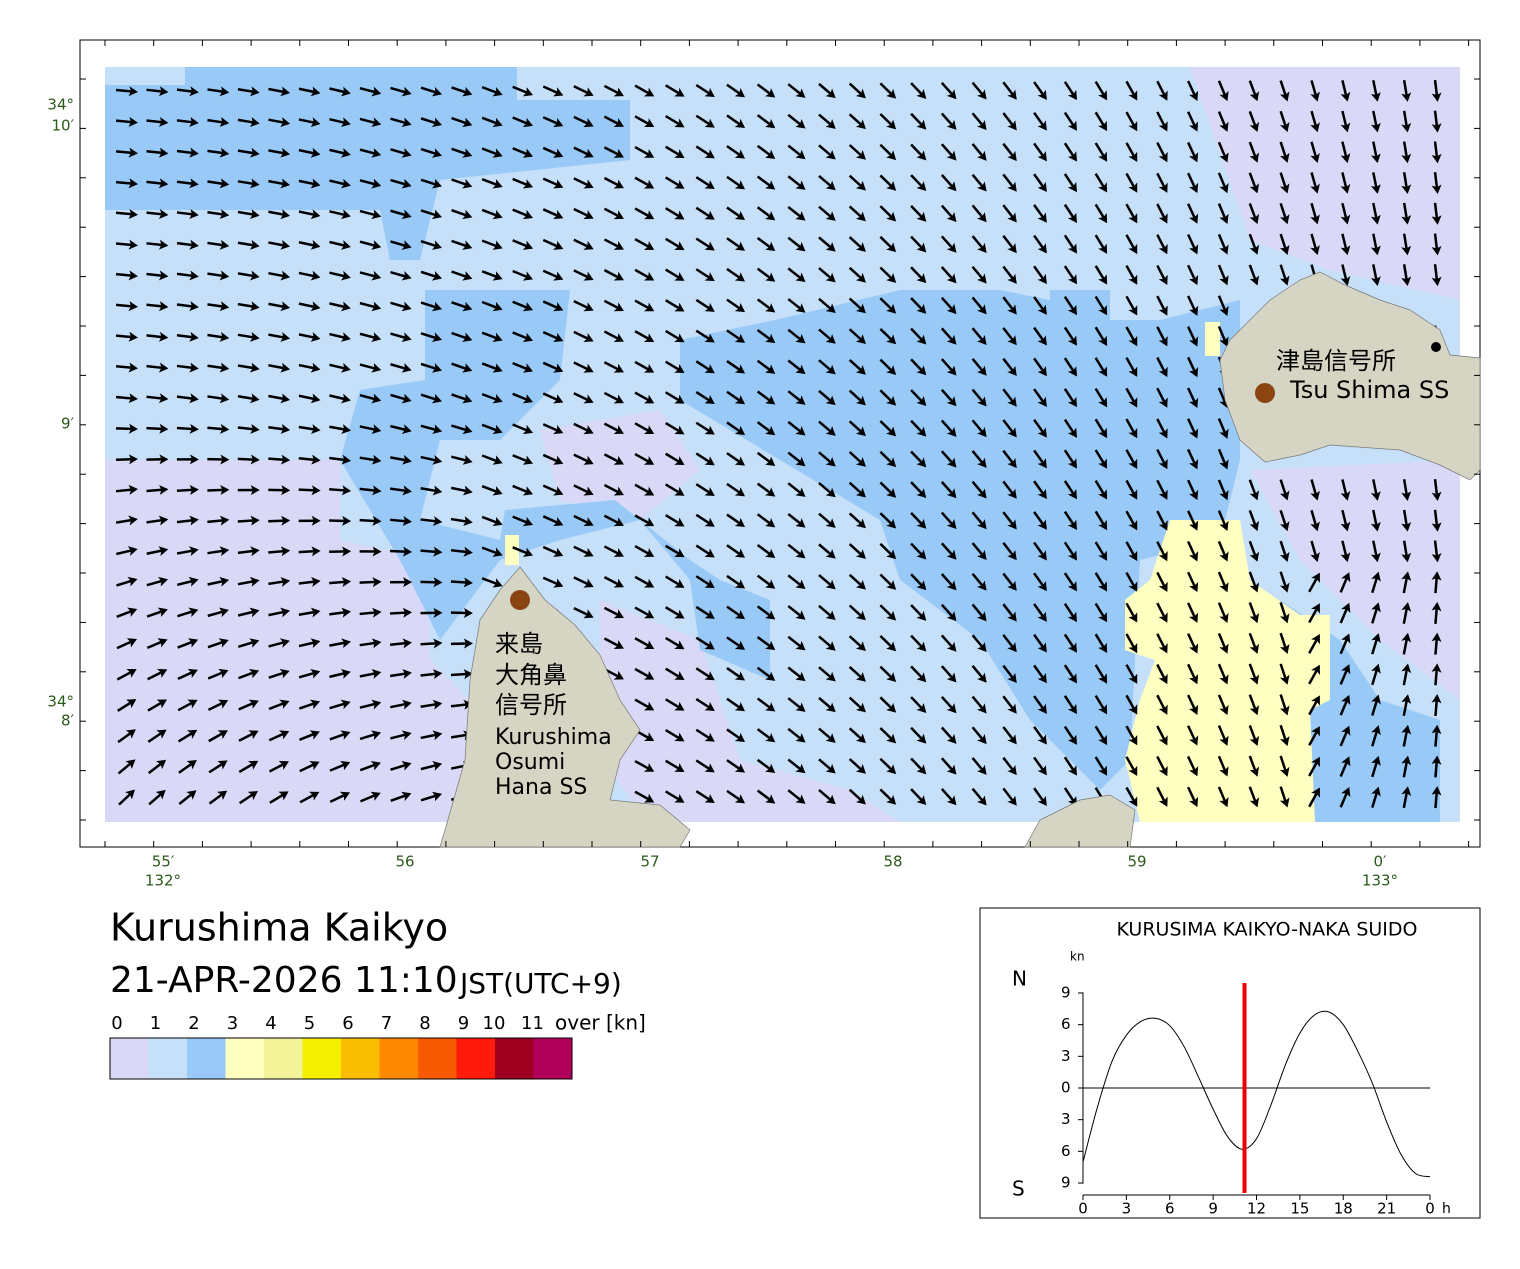 The image size is (1520, 1269). What do you see at coordinates (1230, 1063) in the screenshot?
I see `chart-frame` at bounding box center [1230, 1063].